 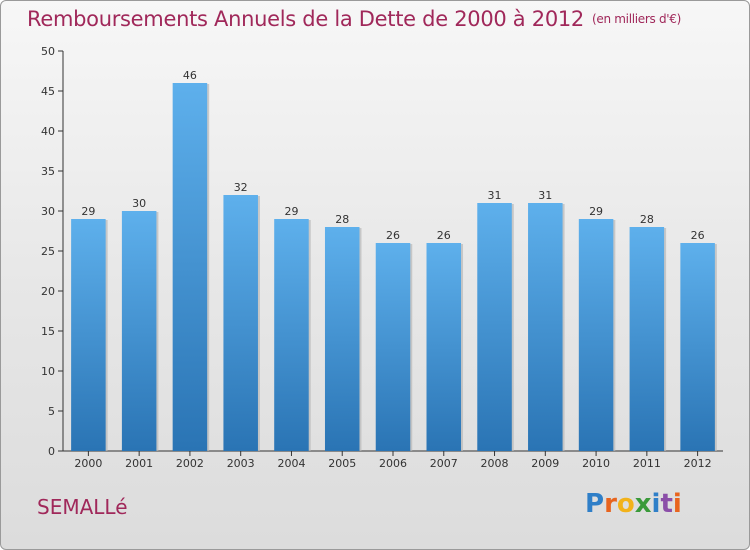 What do you see at coordinates (241, 187) in the screenshot?
I see `data-label: 32` at bounding box center [241, 187].